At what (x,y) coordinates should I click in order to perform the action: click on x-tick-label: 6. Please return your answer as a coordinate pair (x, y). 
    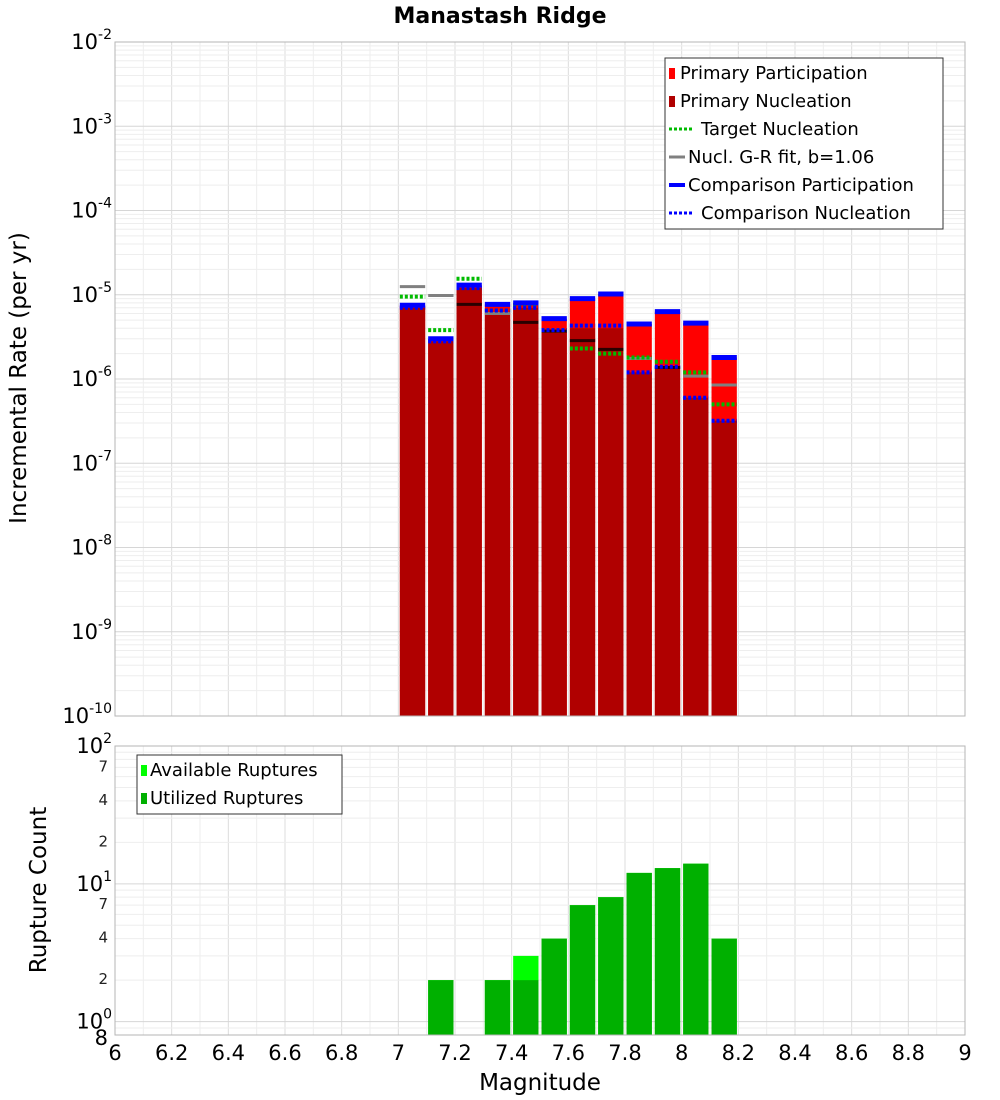
    Looking at the image, I should click on (114, 1053).